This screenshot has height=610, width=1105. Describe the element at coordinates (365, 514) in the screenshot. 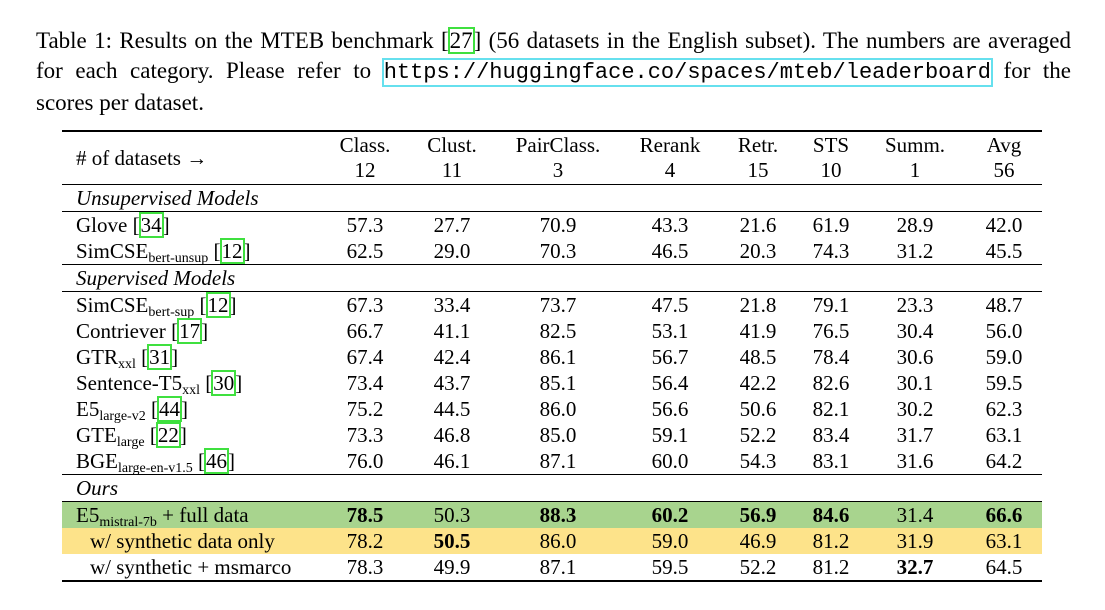

I see `score-cell: 78.5` at that location.